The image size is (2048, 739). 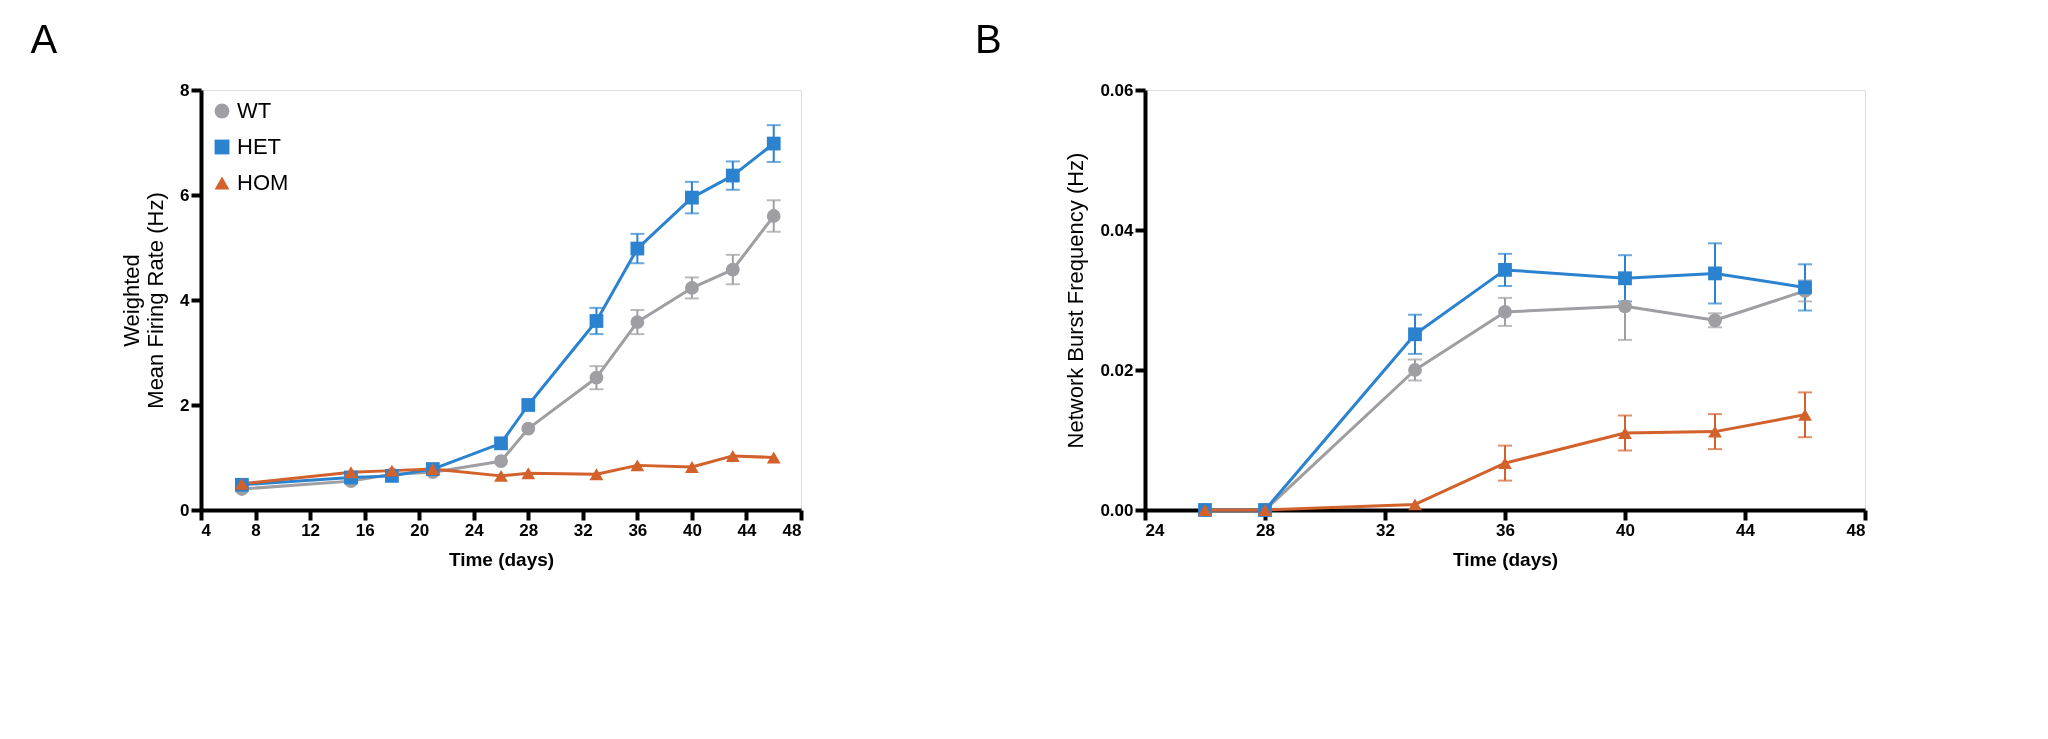 What do you see at coordinates (1076, 300) in the screenshot?
I see `y-axis-title: Network Burst Frequency (Hz)` at bounding box center [1076, 300].